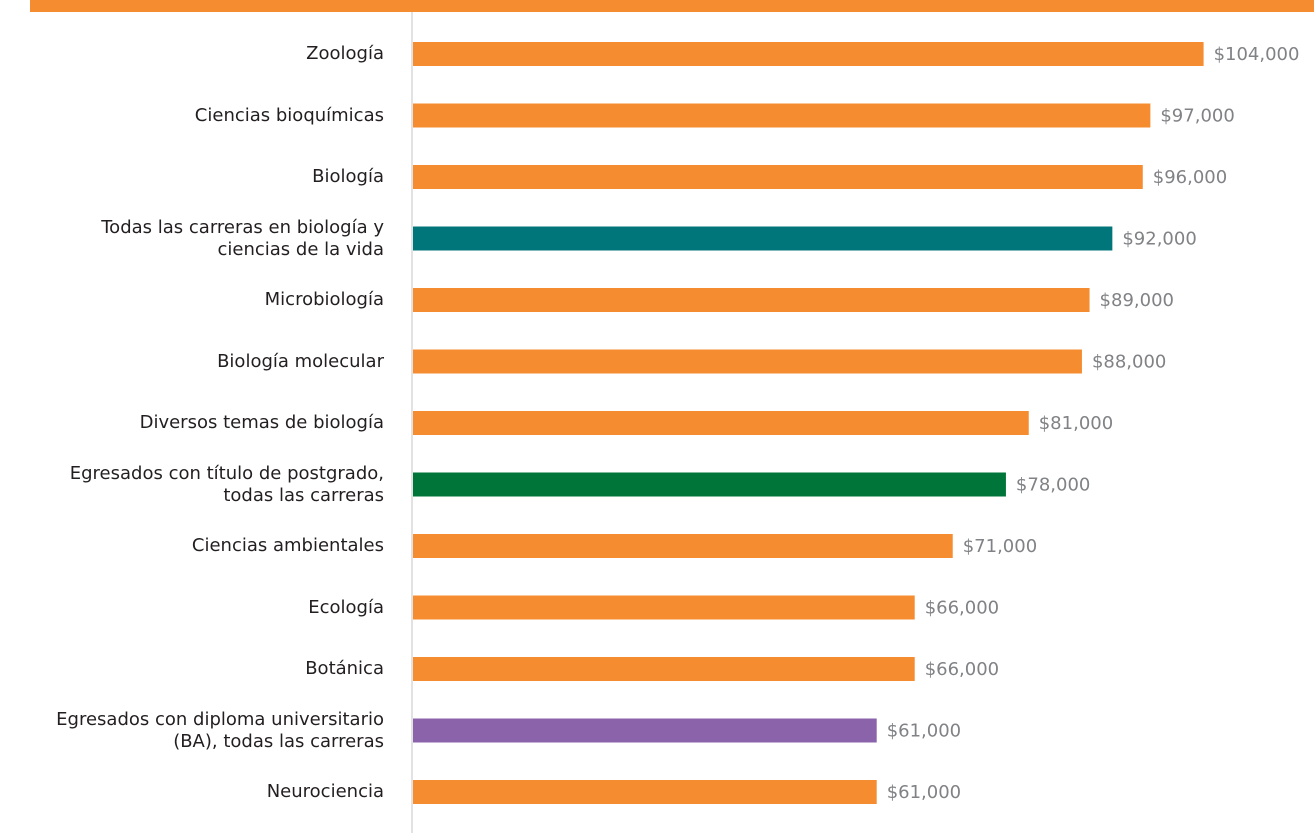  Describe the element at coordinates (261, 422) in the screenshot. I see `category-label: Diversos temas de biología` at that location.